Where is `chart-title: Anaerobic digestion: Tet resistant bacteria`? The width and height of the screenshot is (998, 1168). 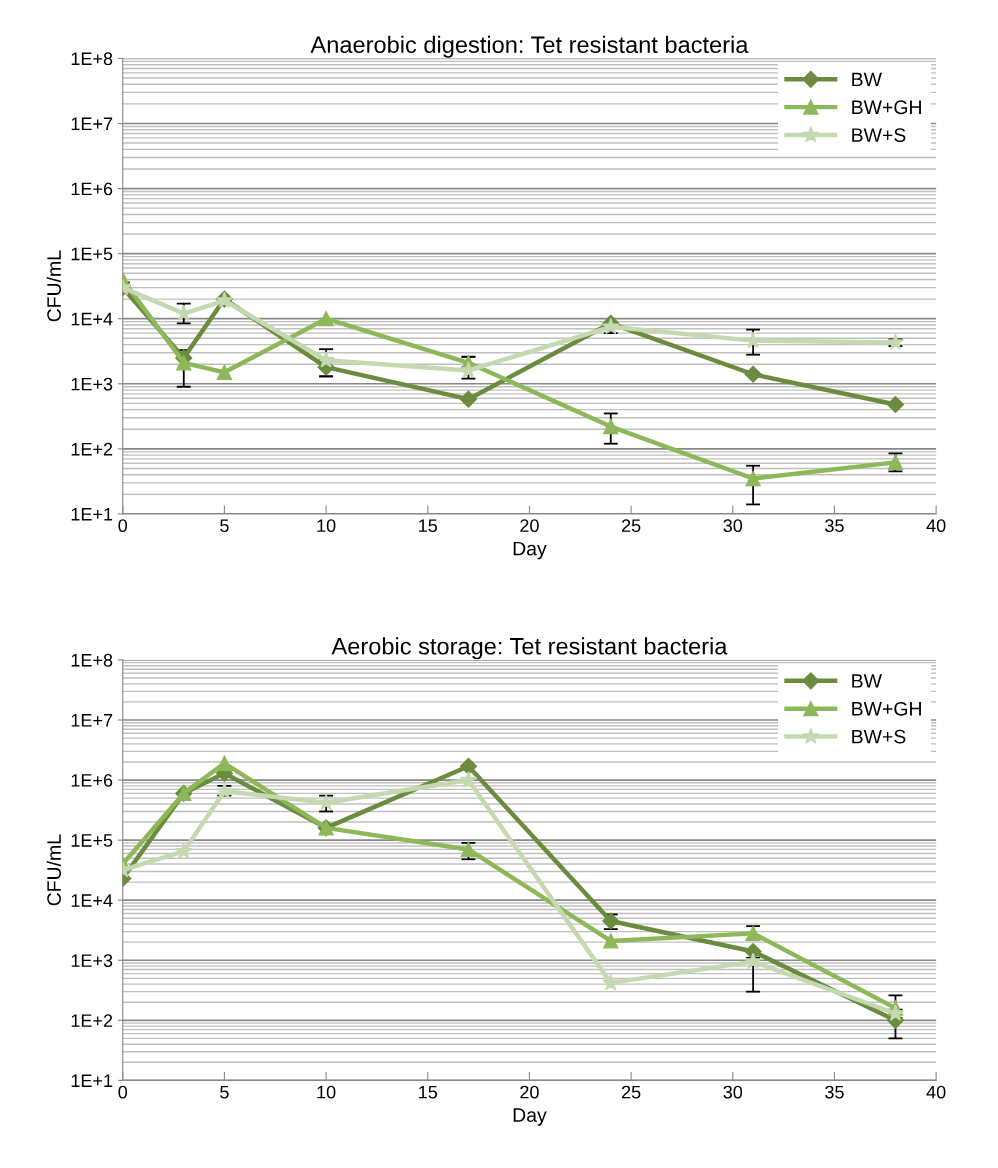
chart-title: Anaerobic digestion: Tet resistant bacteria is located at coordinates (529, 46).